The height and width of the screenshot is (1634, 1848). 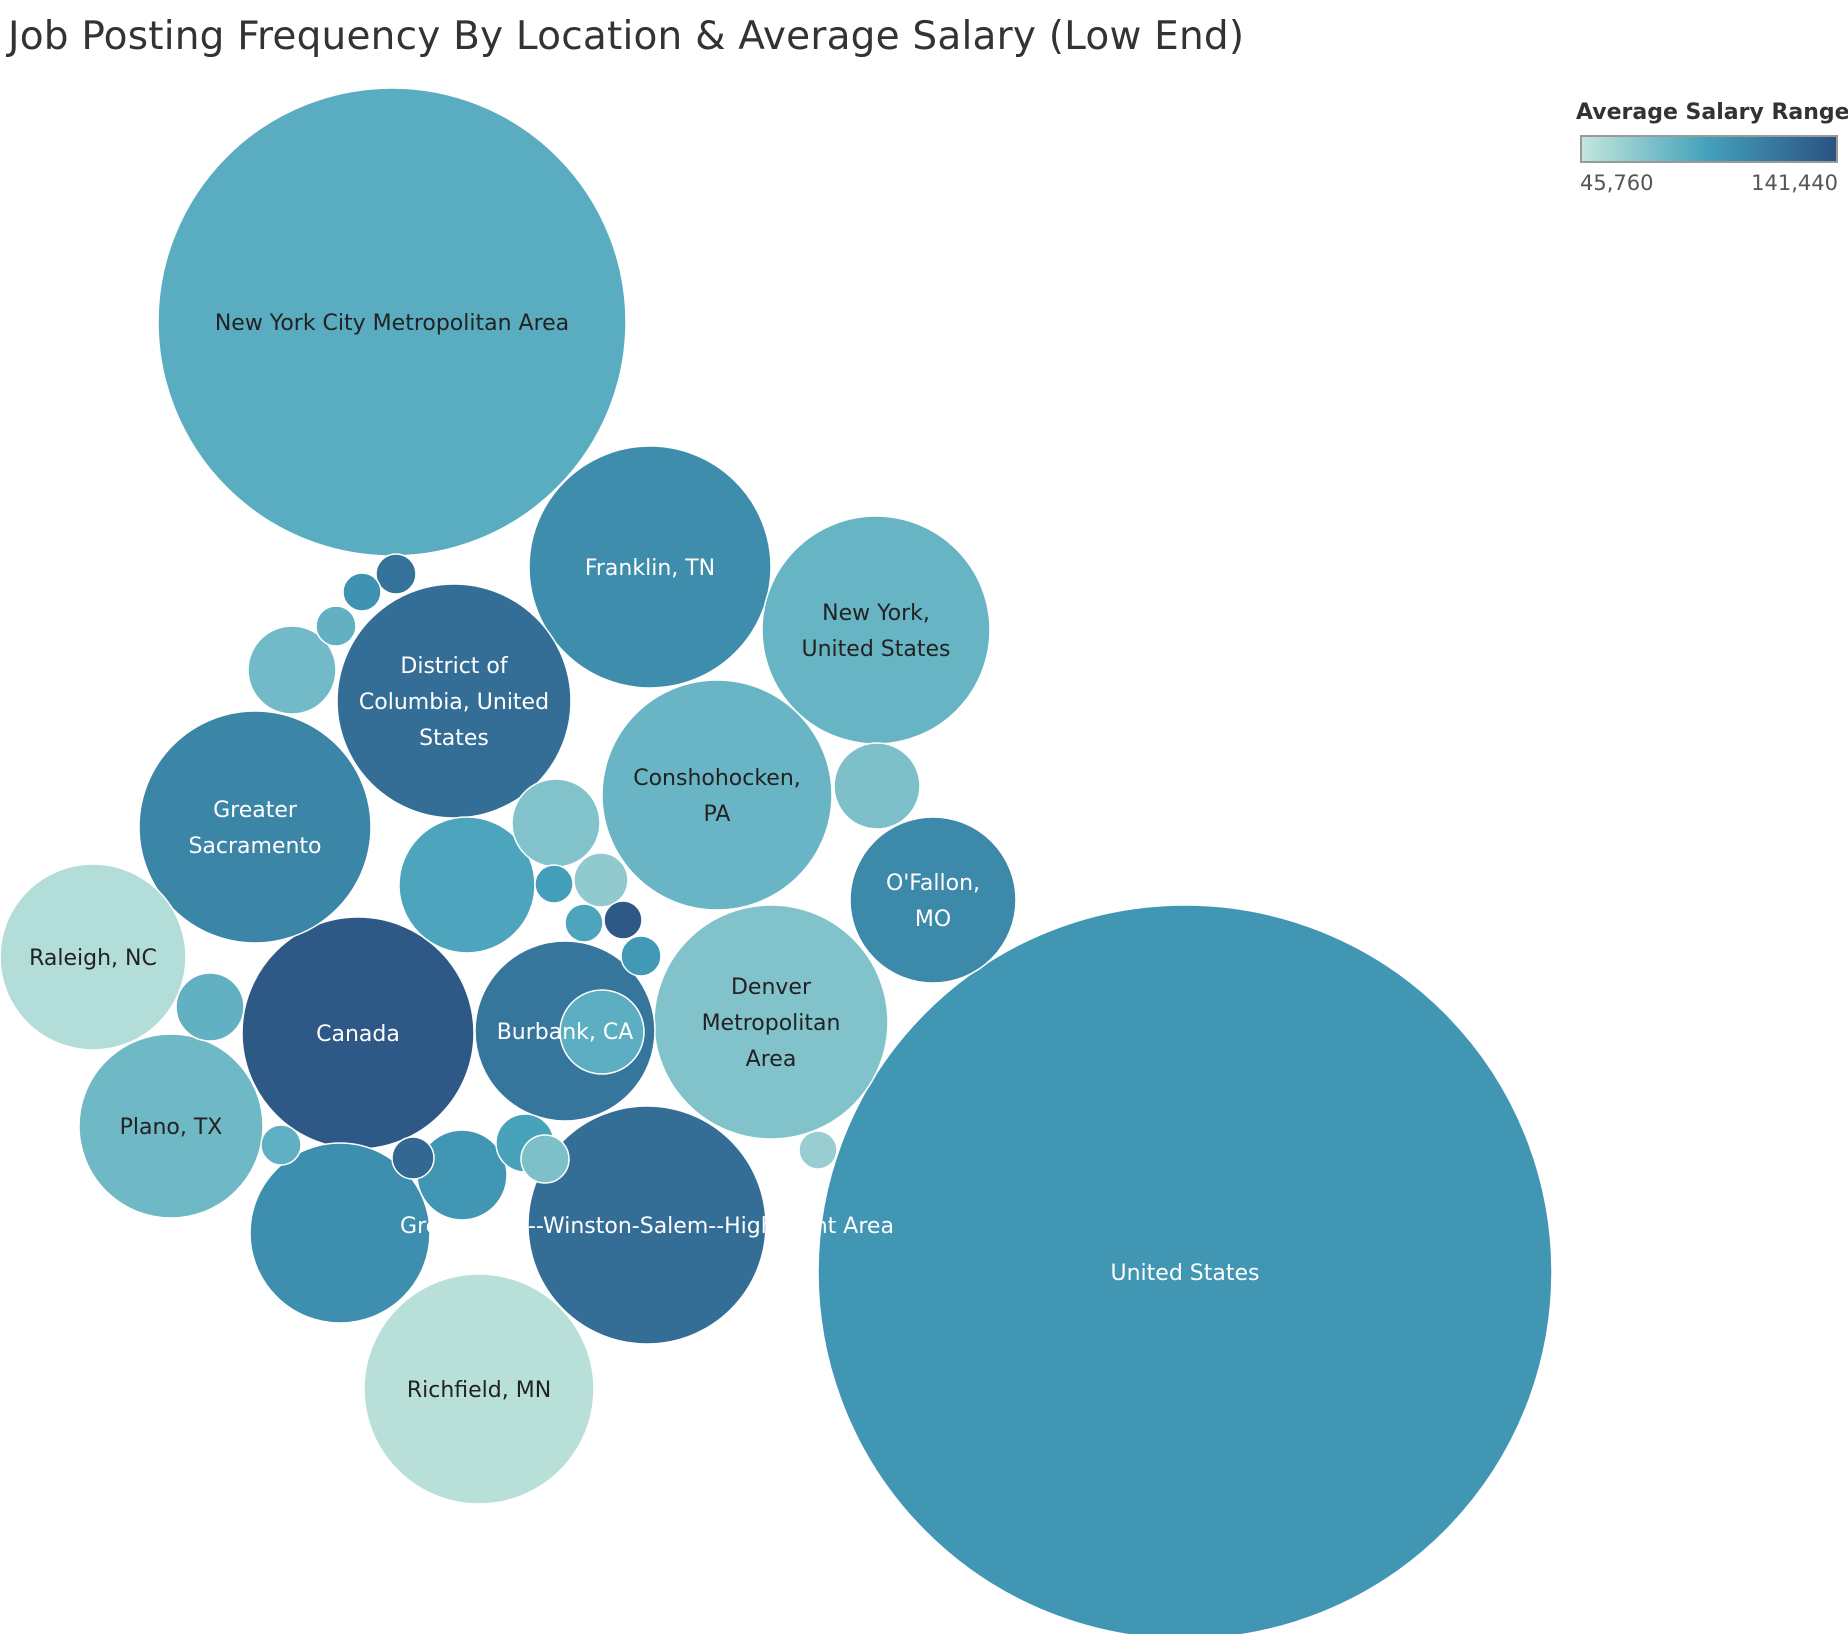 What do you see at coordinates (565, 1032) in the screenshot?
I see `bubble-label: Burbank, CA` at bounding box center [565, 1032].